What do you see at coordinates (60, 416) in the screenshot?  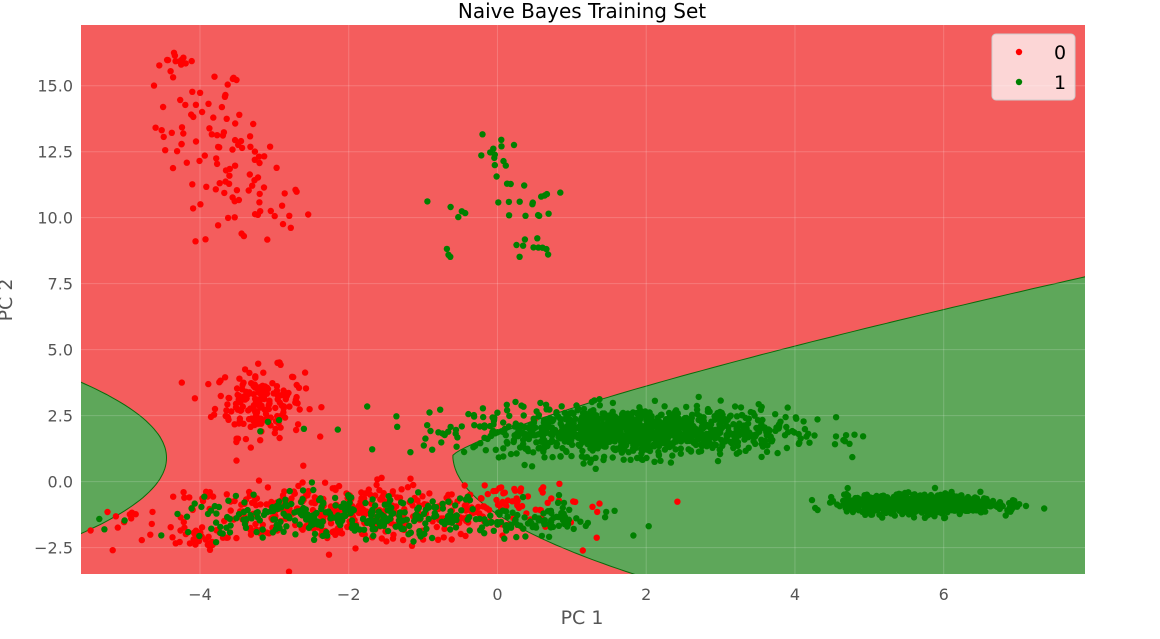 I see `y-tick-label: 2.5` at bounding box center [60, 416].